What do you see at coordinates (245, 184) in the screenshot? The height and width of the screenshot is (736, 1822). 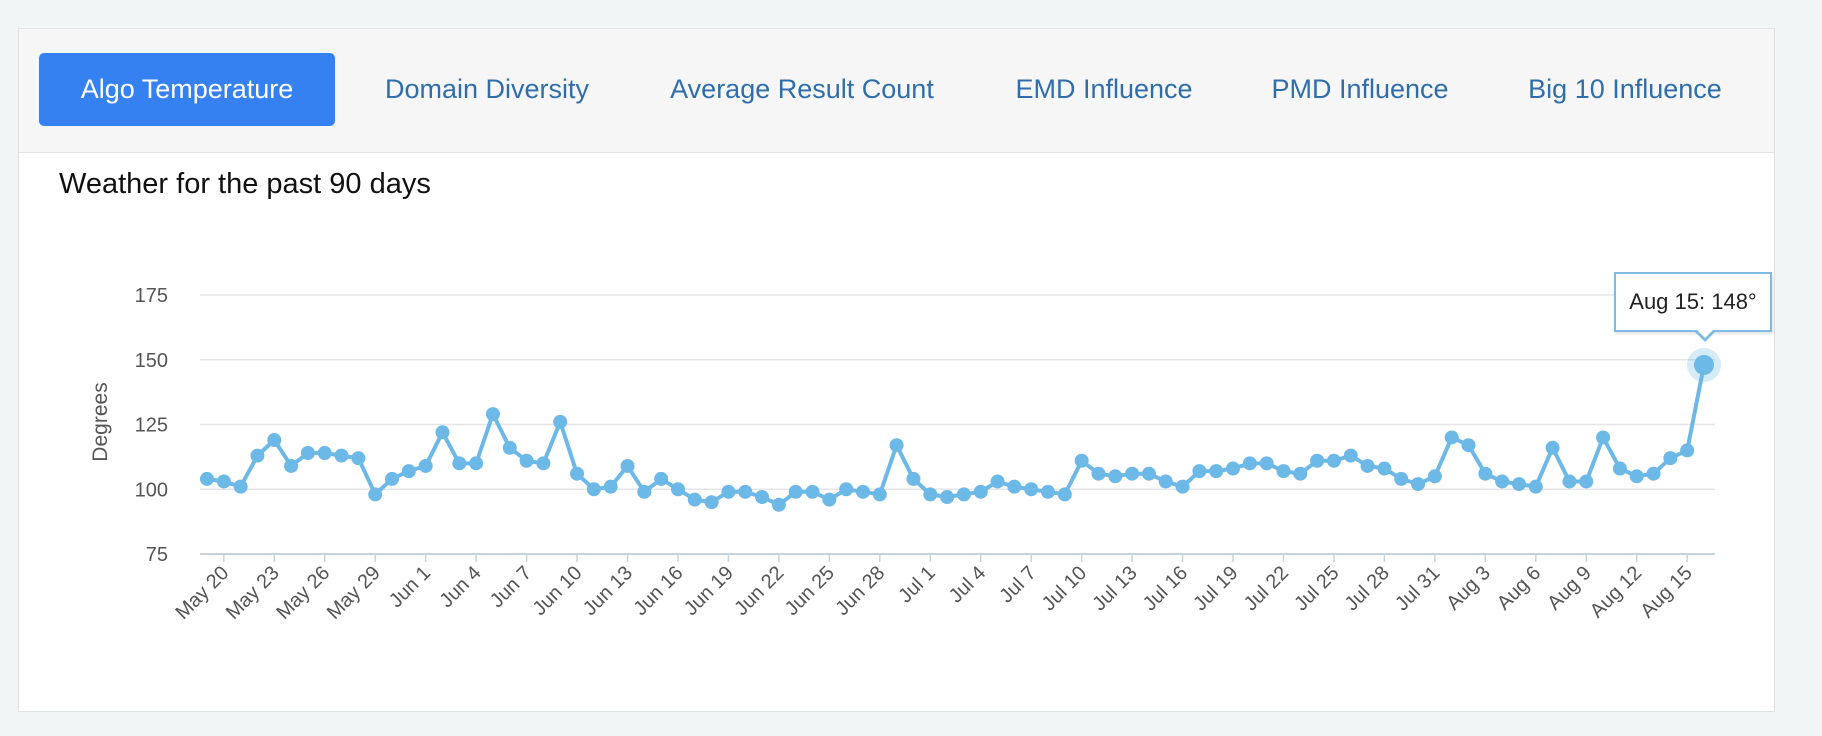 I see `chart-title: Weather for the past 90 days` at bounding box center [245, 184].